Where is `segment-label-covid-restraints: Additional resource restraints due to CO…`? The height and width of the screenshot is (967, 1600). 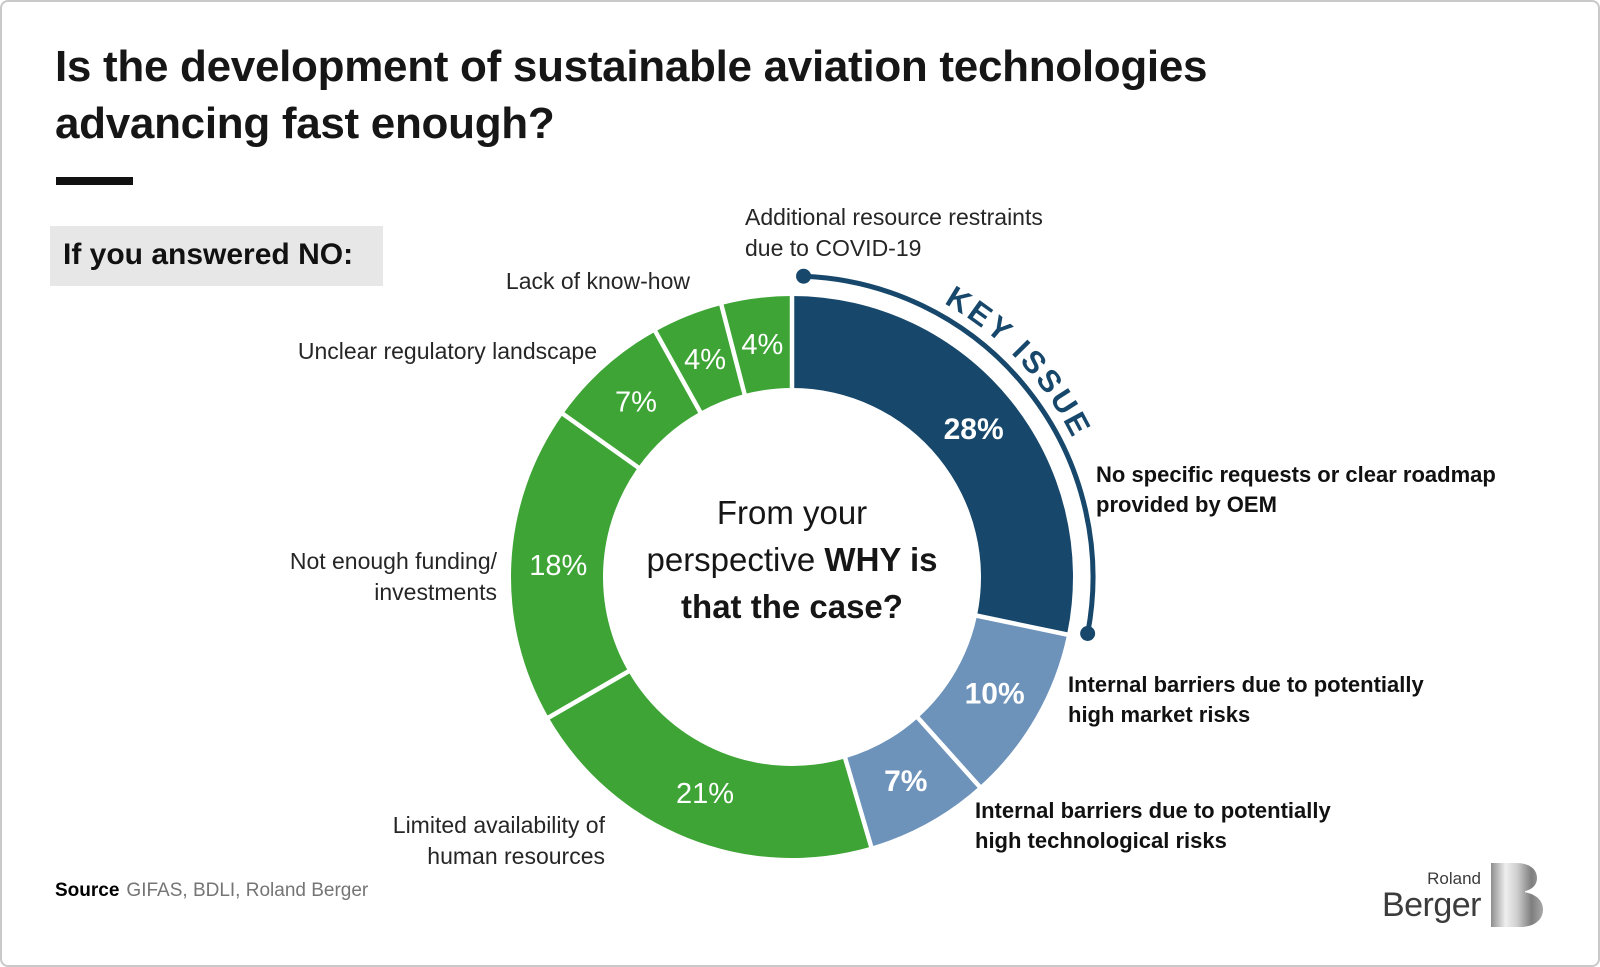
segment-label-covid-restraints: Additional resource restraints due to CO… is located at coordinates (894, 232).